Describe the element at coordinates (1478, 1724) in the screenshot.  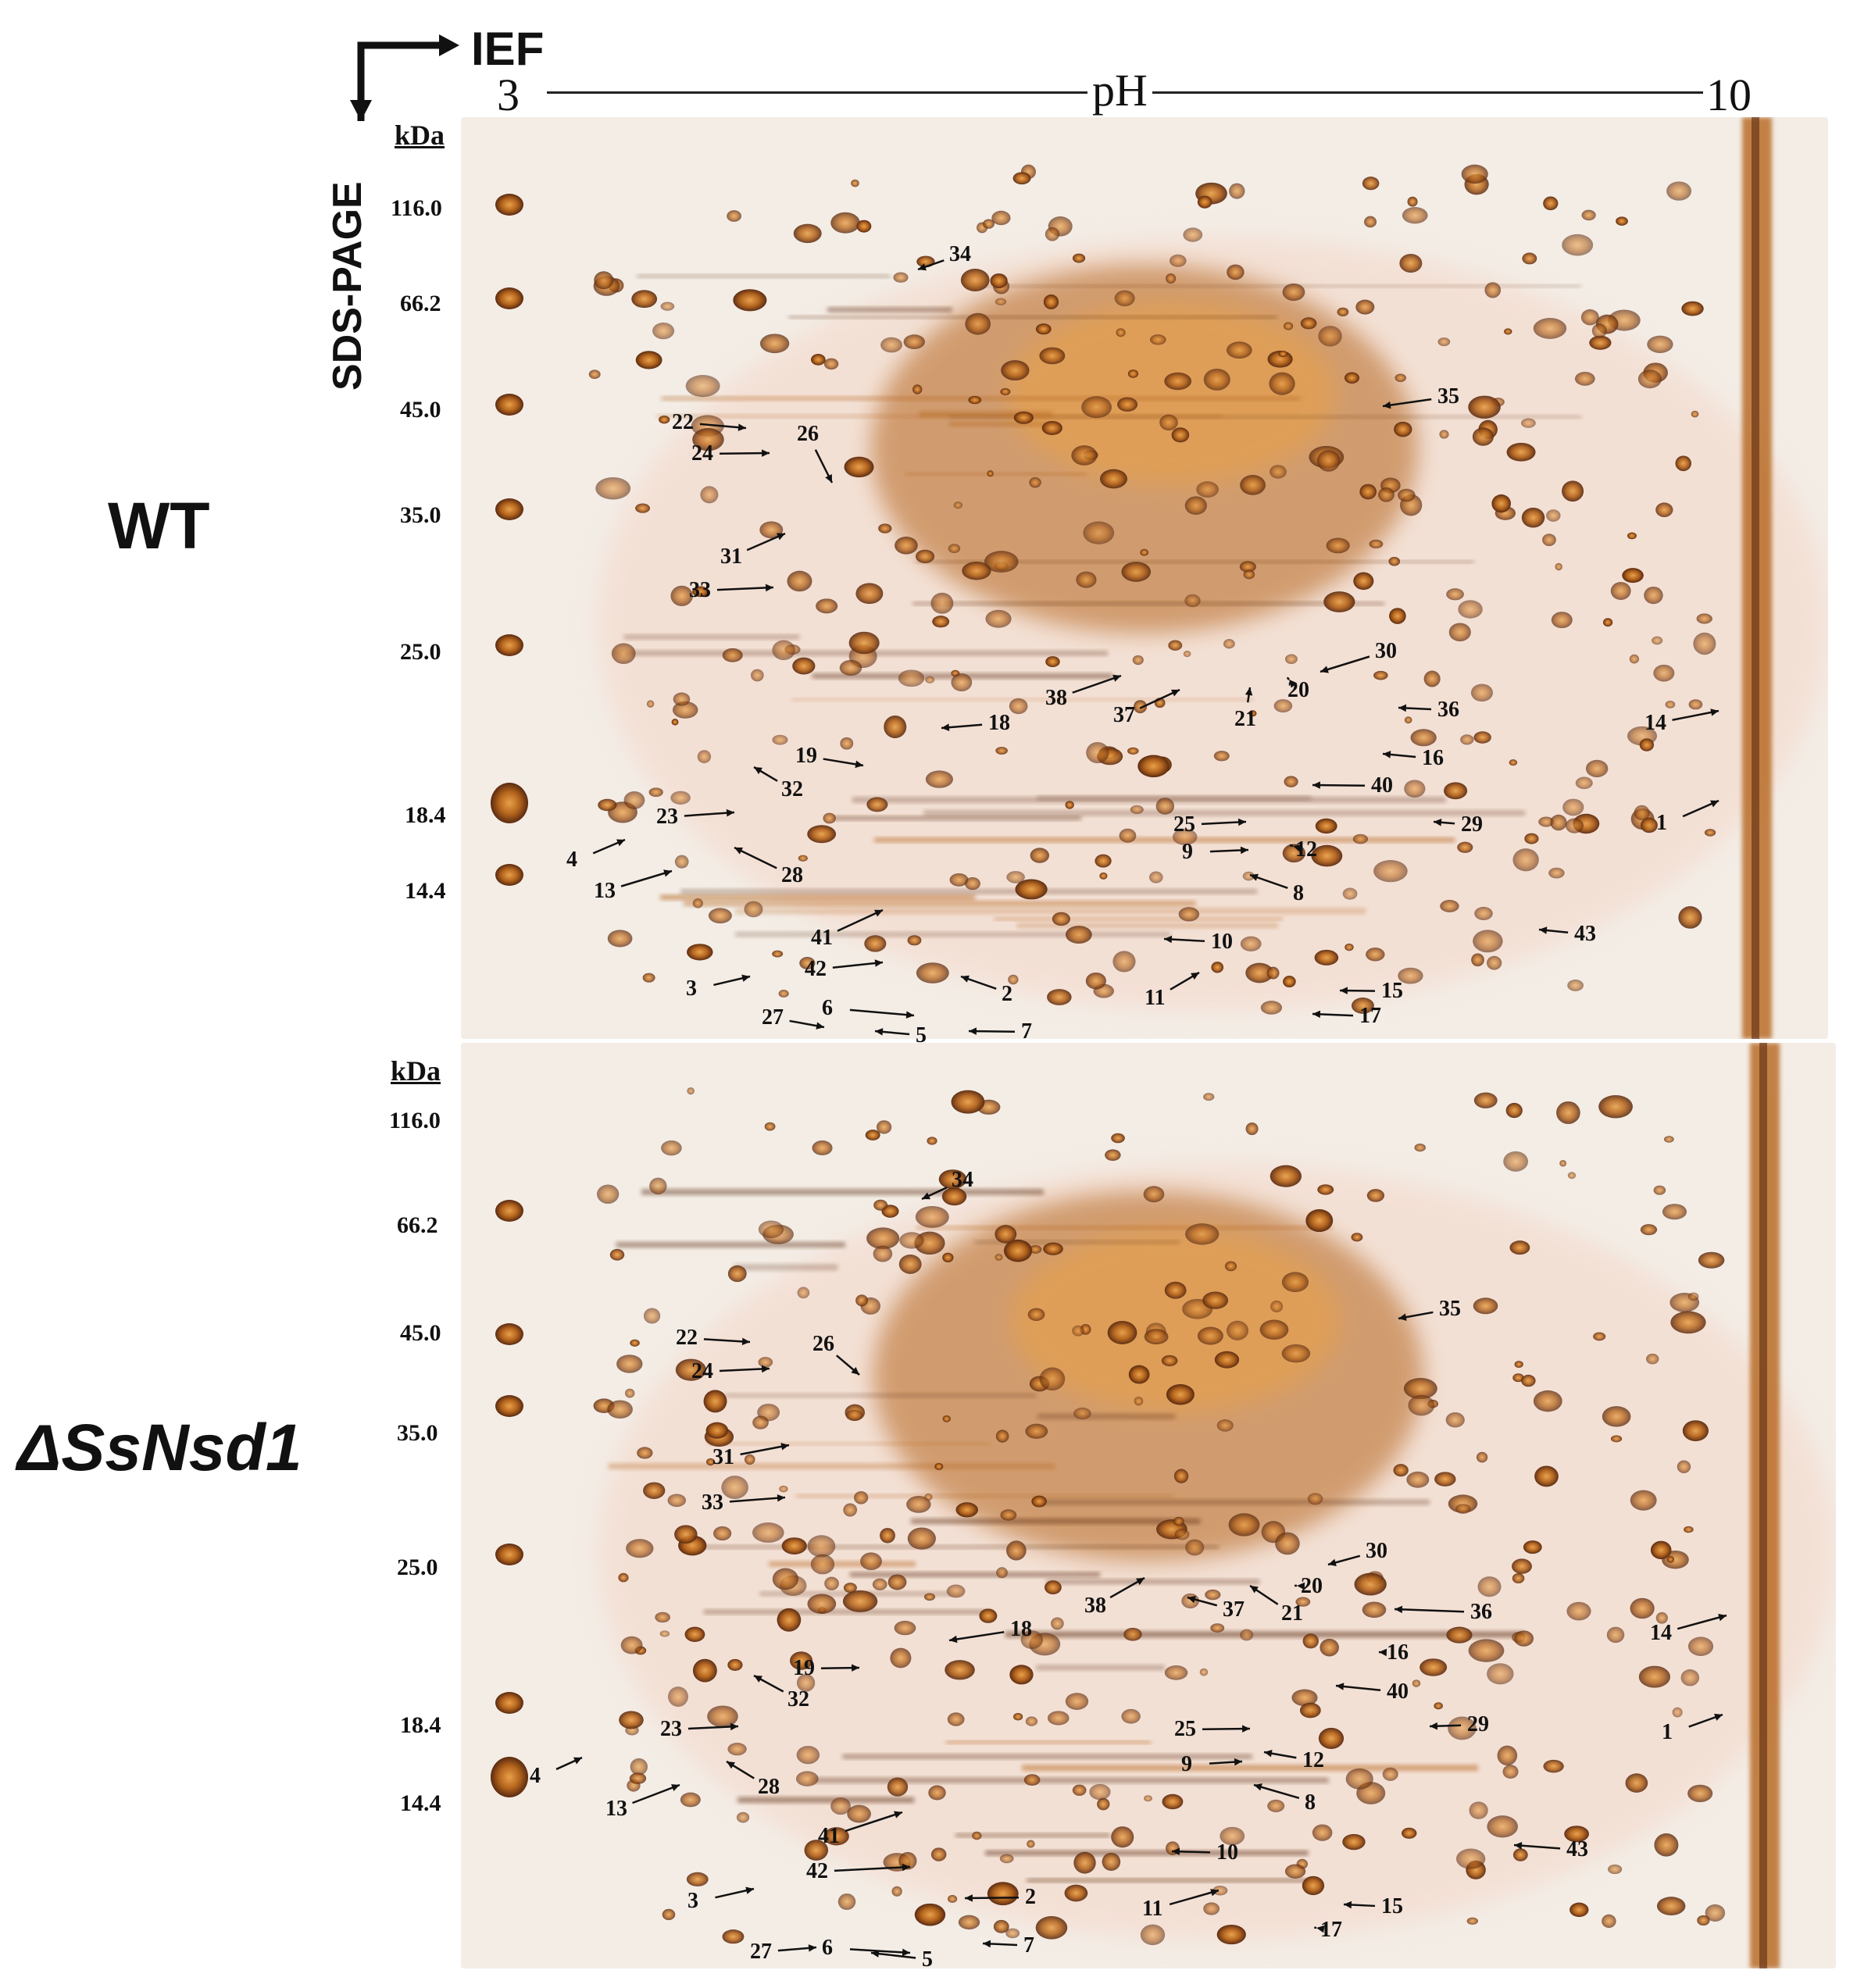
I see `spot-label-29: 29` at that location.